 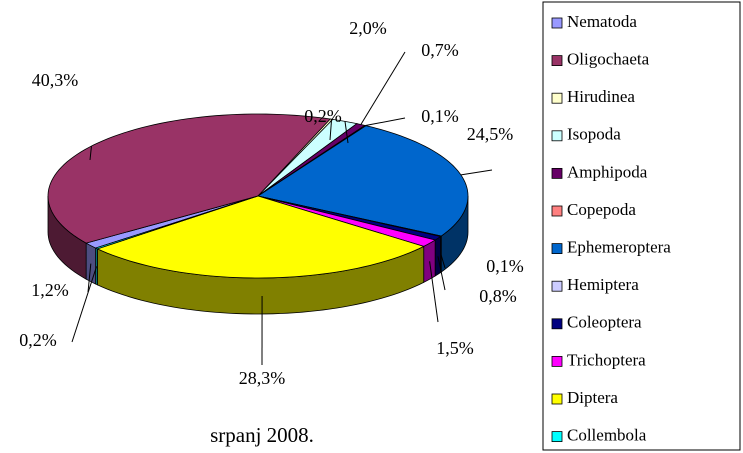 I want to click on legend-label: Collembola, so click(x=607, y=435).